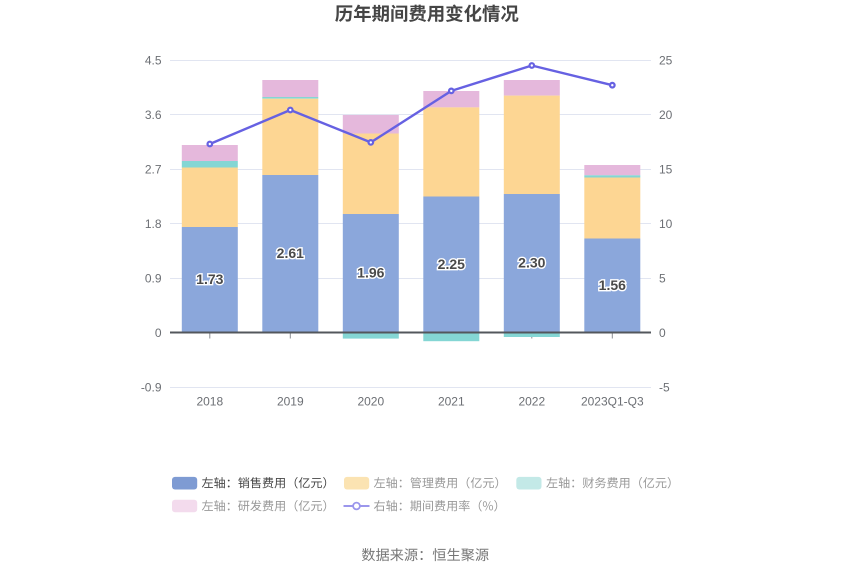 Image resolution: width=850 pixels, height=574 pixels. What do you see at coordinates (370, 401) in the screenshot?
I see `svg-text: 2020` at bounding box center [370, 401].